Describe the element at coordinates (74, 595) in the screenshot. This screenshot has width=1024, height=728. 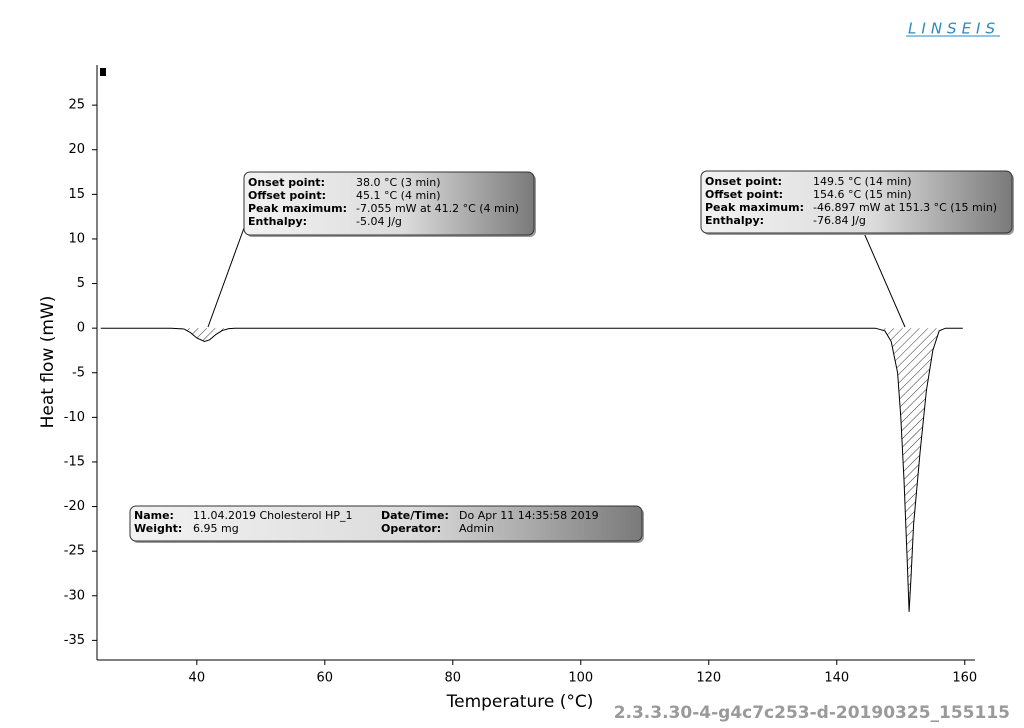
I see `y-tick-label: -30` at that location.